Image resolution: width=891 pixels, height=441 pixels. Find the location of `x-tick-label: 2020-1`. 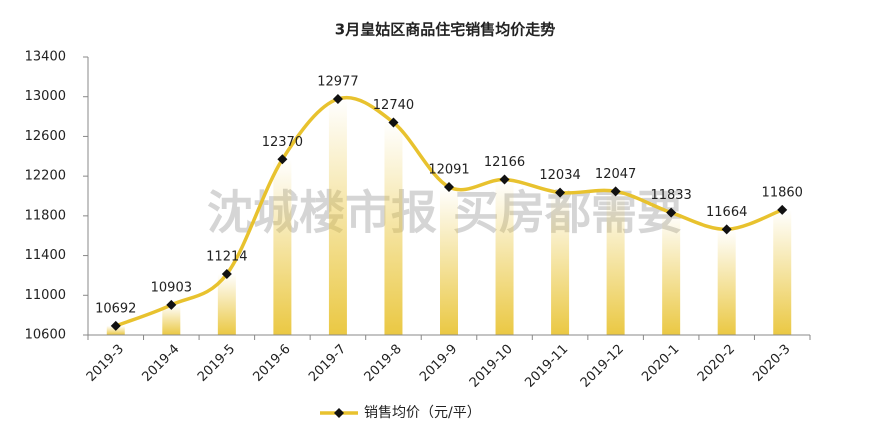

x-tick-label: 2020-1 is located at coordinates (660, 363).